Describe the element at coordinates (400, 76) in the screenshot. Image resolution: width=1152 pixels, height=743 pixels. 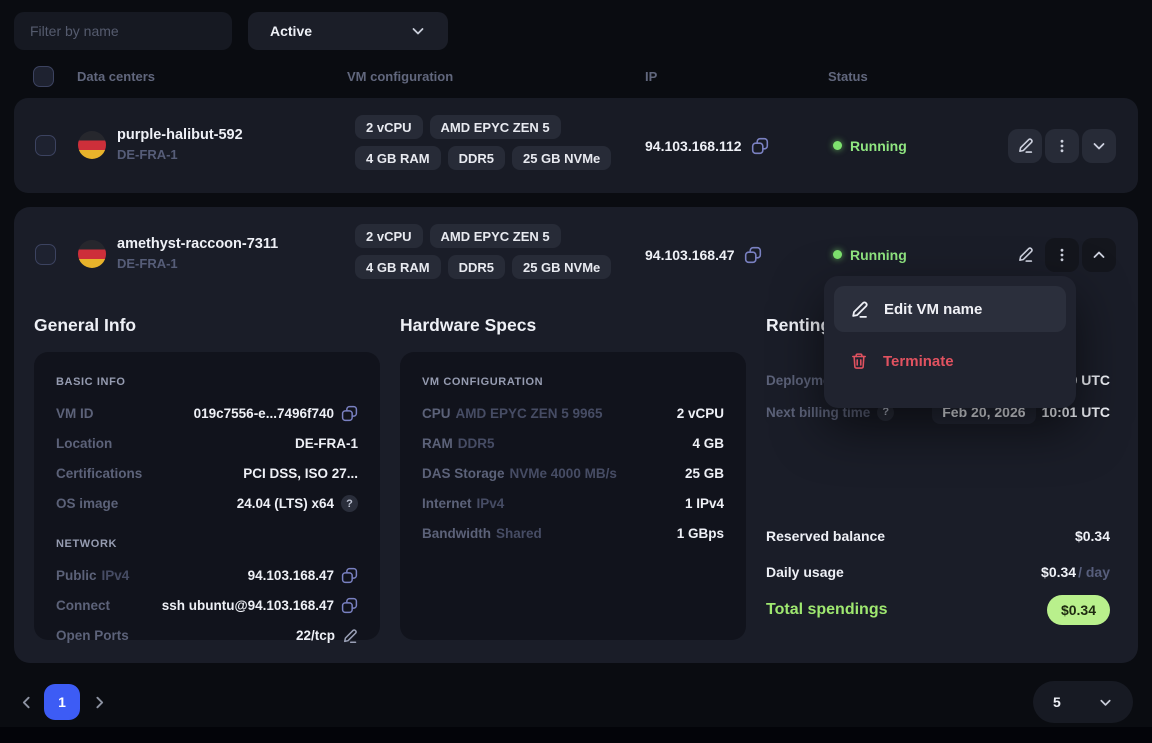
I see `column-header-vm-configuration: VM configuration` at that location.